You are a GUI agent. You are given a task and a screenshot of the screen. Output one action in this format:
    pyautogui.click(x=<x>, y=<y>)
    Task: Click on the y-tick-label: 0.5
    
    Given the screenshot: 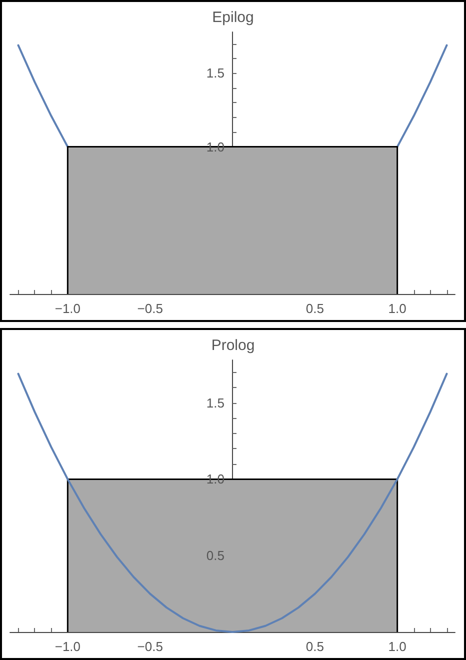 What is the action you would take?
    pyautogui.click(x=215, y=556)
    